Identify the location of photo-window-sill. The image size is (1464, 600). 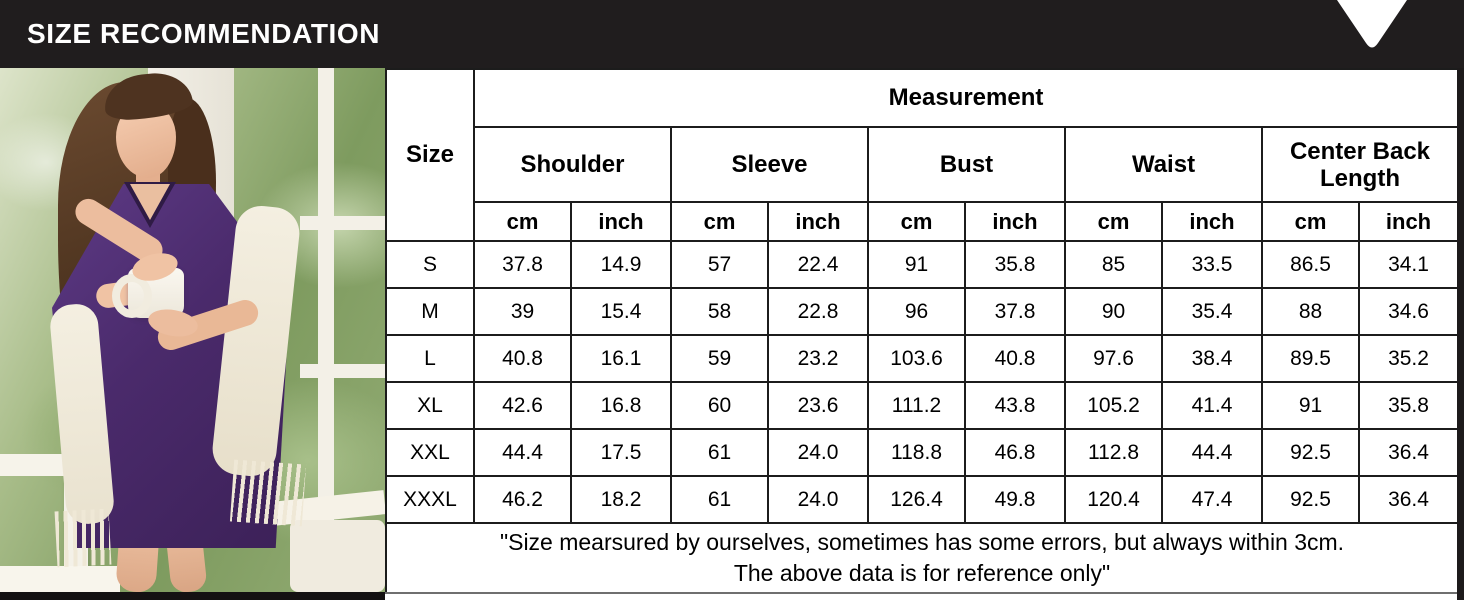
(60, 579).